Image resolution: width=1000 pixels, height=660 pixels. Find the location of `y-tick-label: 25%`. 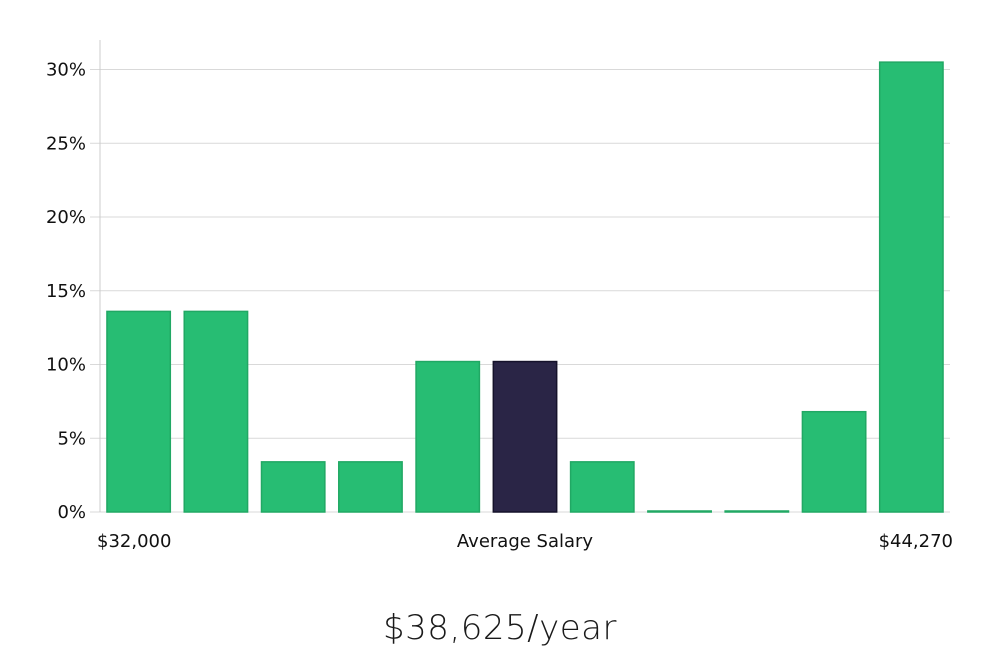

y-tick-label: 25% is located at coordinates (66, 143).